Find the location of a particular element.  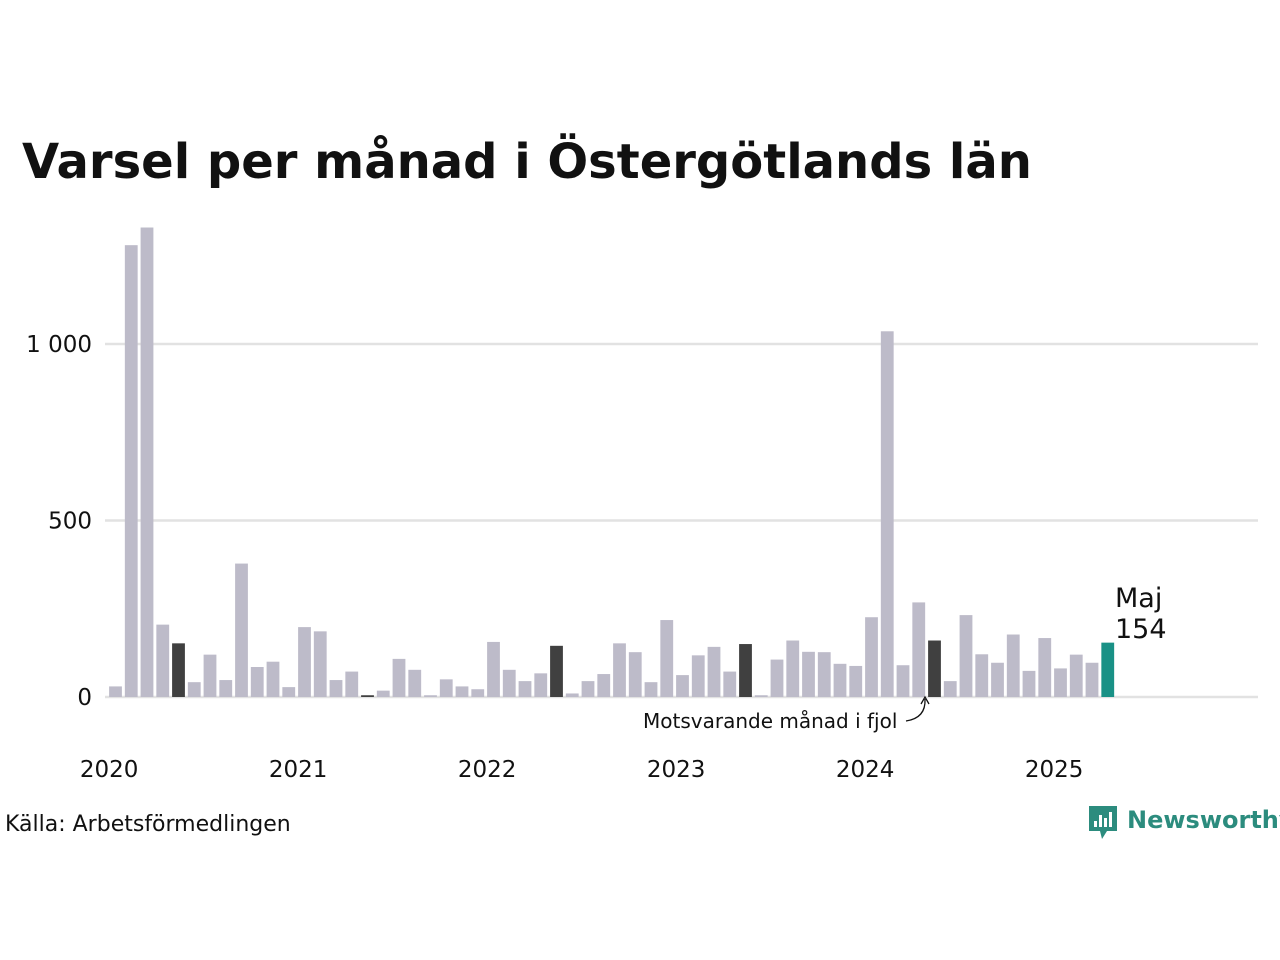

same-month-annotation: Motsvarande månad i fjol is located at coordinates (786, 714).